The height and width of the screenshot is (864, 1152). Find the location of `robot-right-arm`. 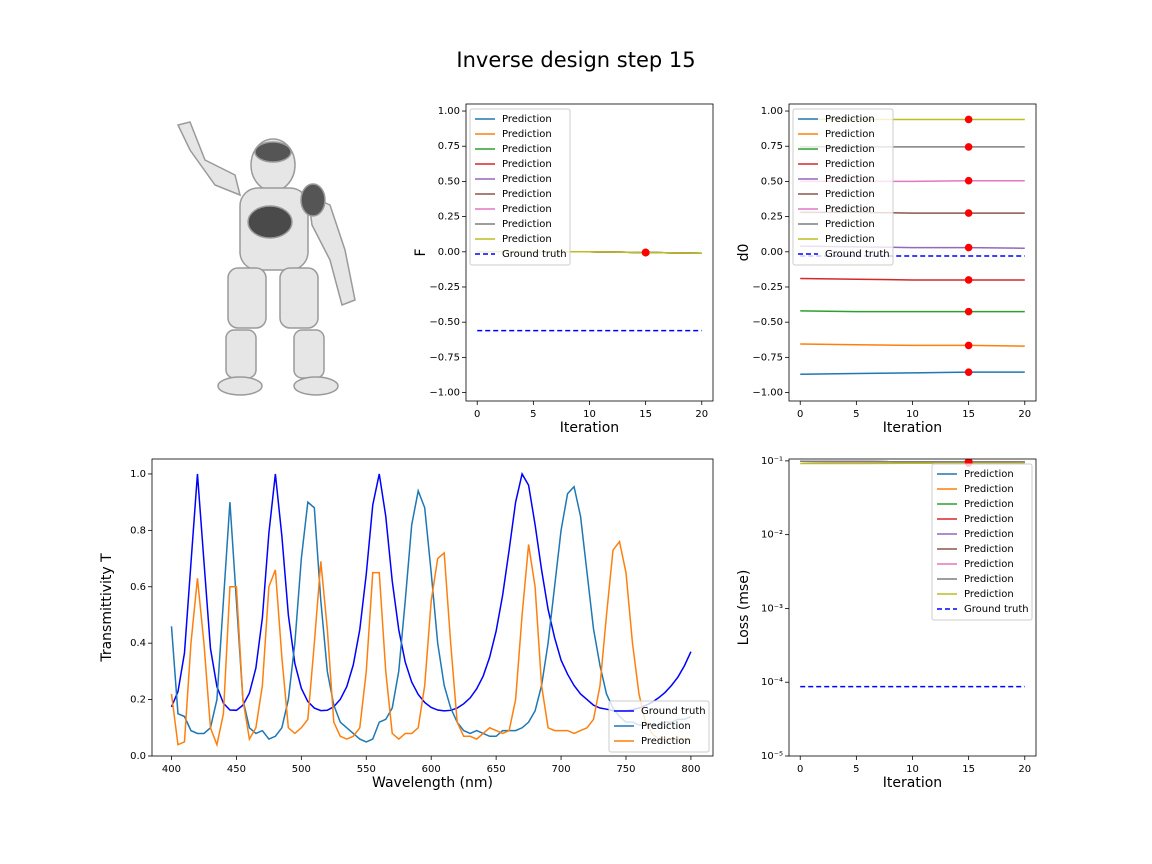

robot-right-arm is located at coordinates (331, 249).